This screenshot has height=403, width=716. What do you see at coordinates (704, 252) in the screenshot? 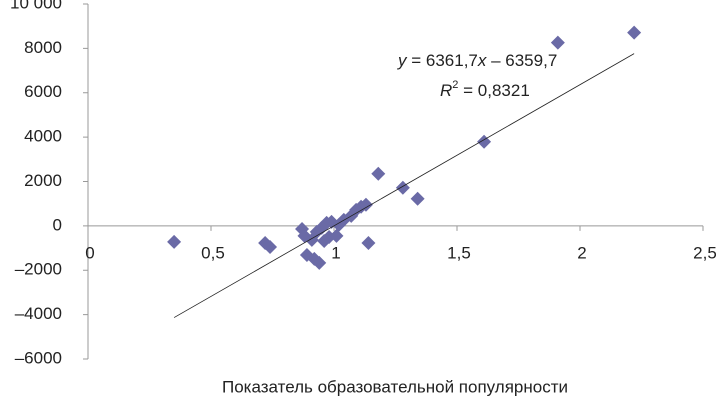
I see `x-tick-label: 2,5` at bounding box center [704, 252].